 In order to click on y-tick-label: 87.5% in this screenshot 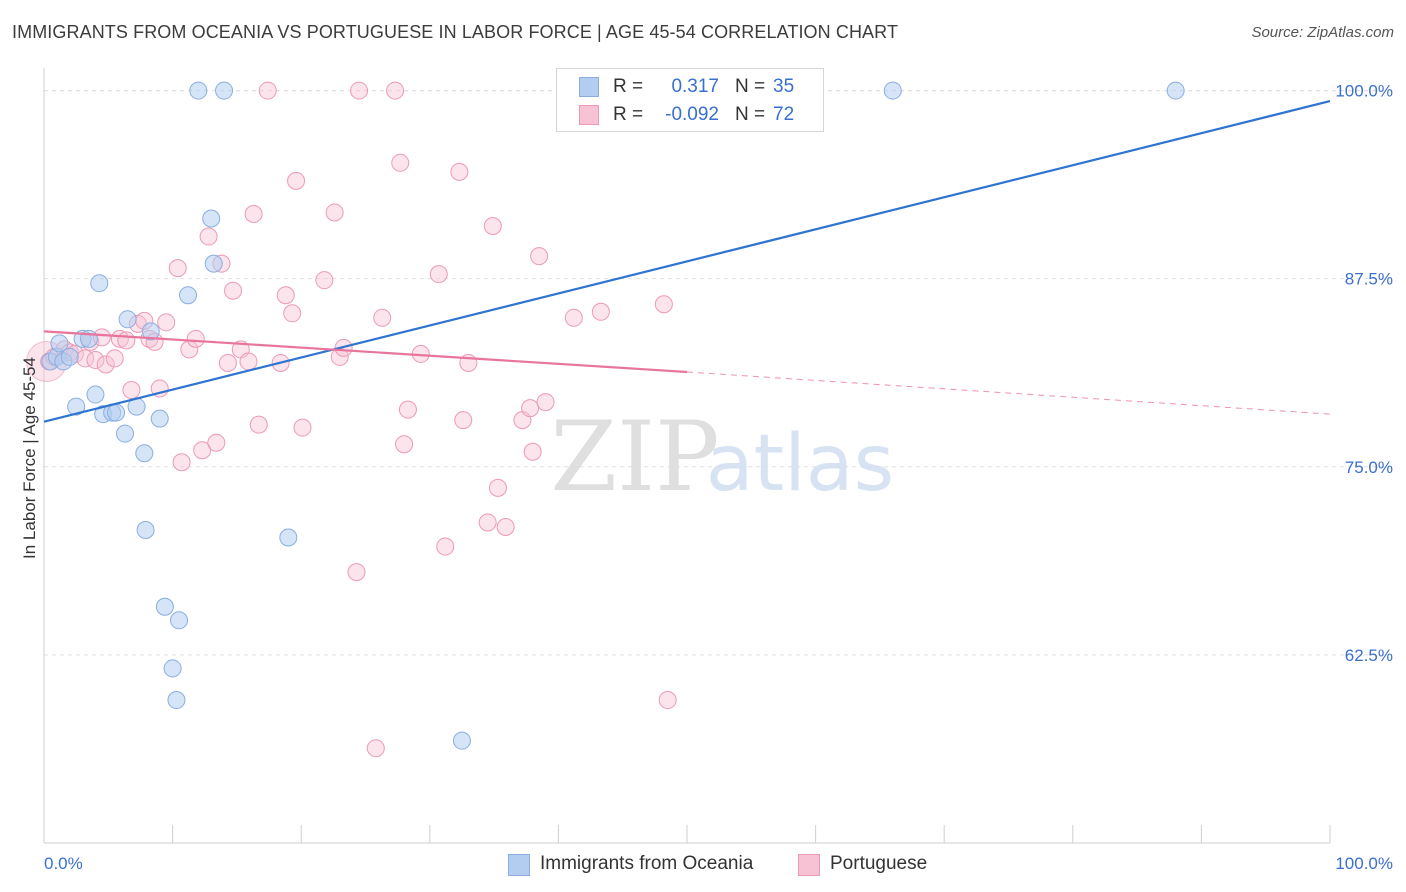, I will do `click(1369, 279)`.